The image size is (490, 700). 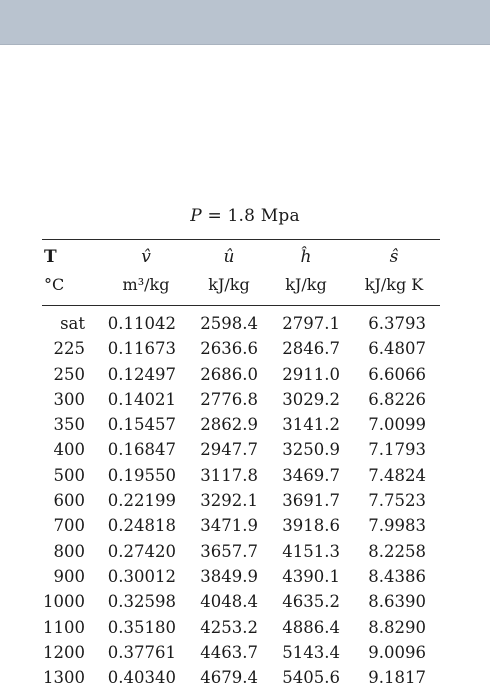 I want to click on cell-temperature: 1200, so click(x=64, y=652).